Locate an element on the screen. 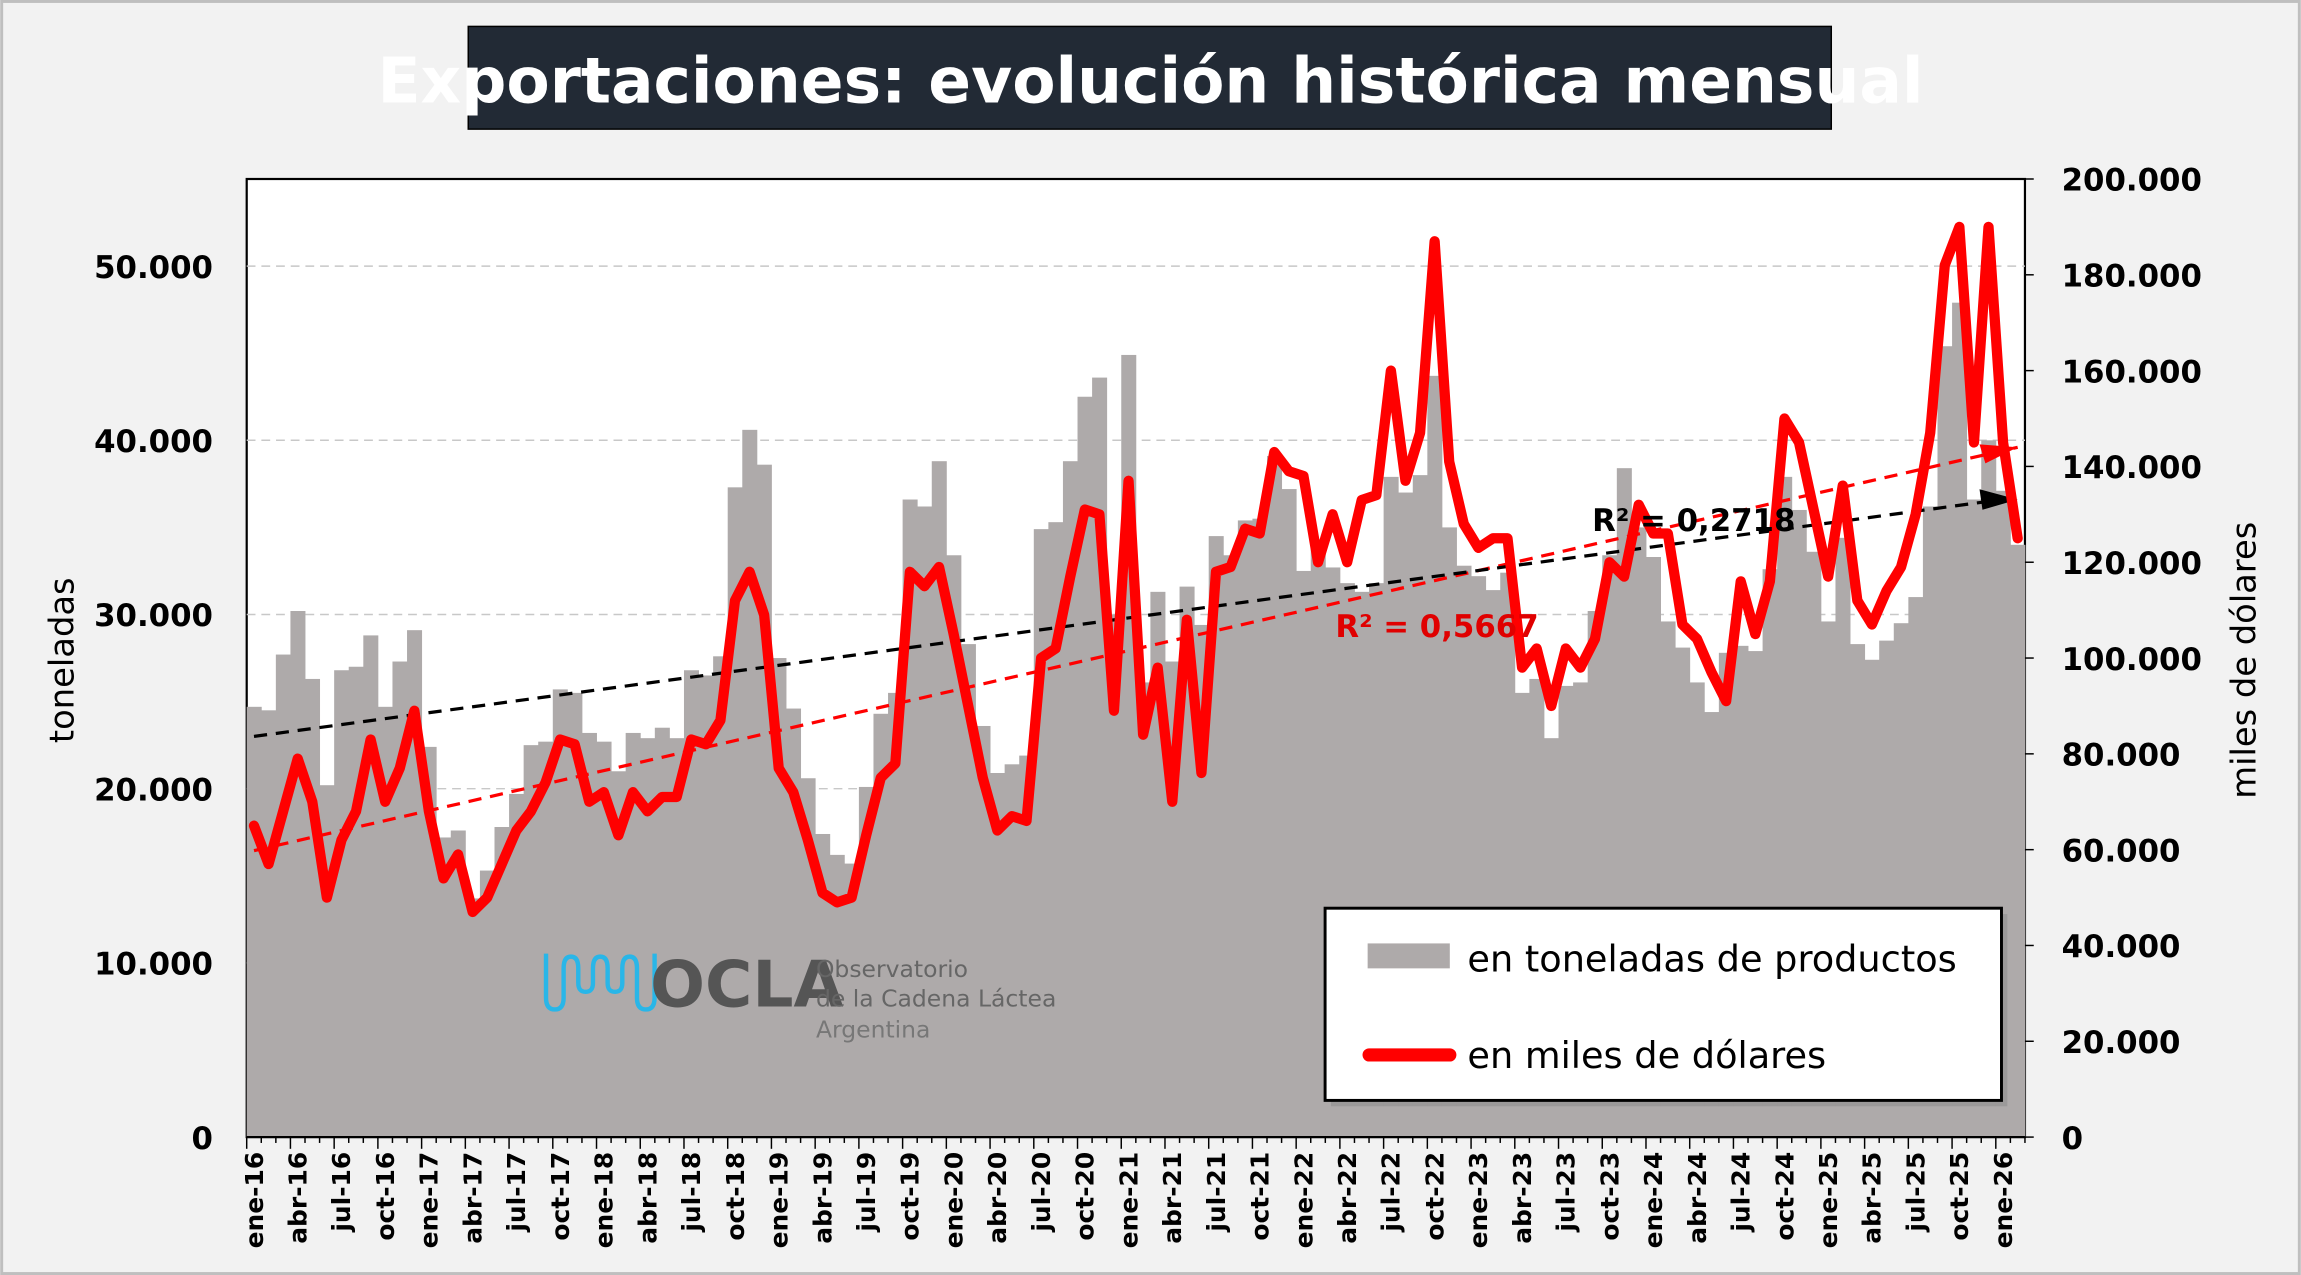 The height and width of the screenshot is (1275, 2301). x-tick-label: ene-23 is located at coordinates (1478, 1200).